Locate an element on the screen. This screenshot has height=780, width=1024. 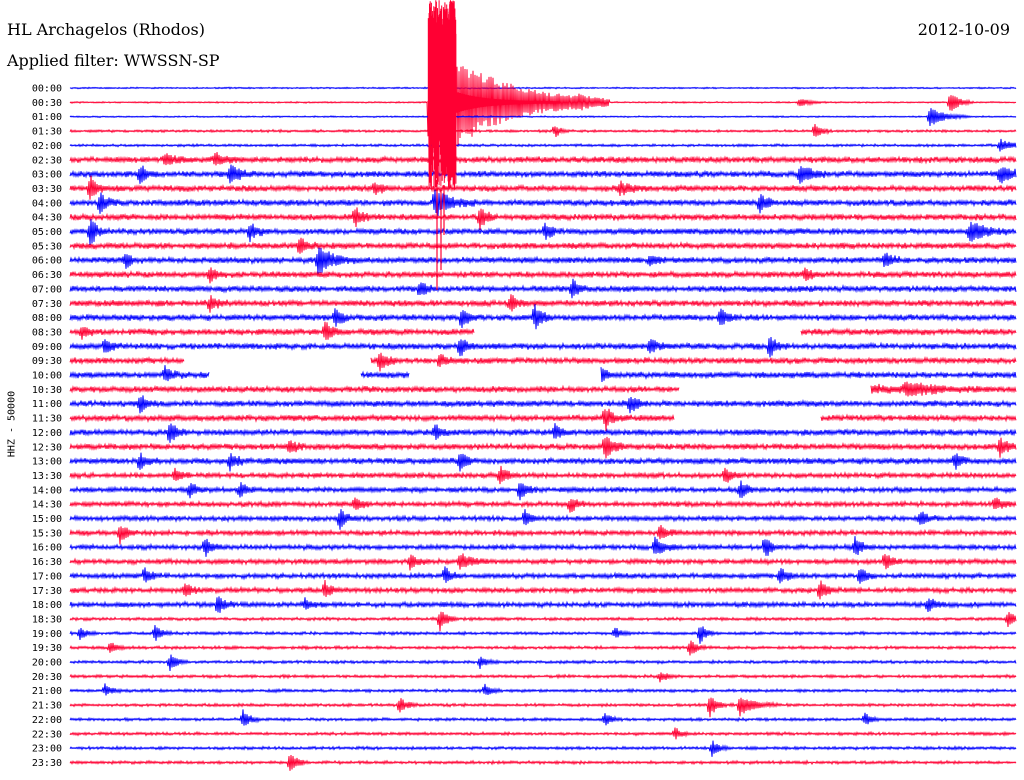
row-time-label: 03:30 is located at coordinates (47, 189).